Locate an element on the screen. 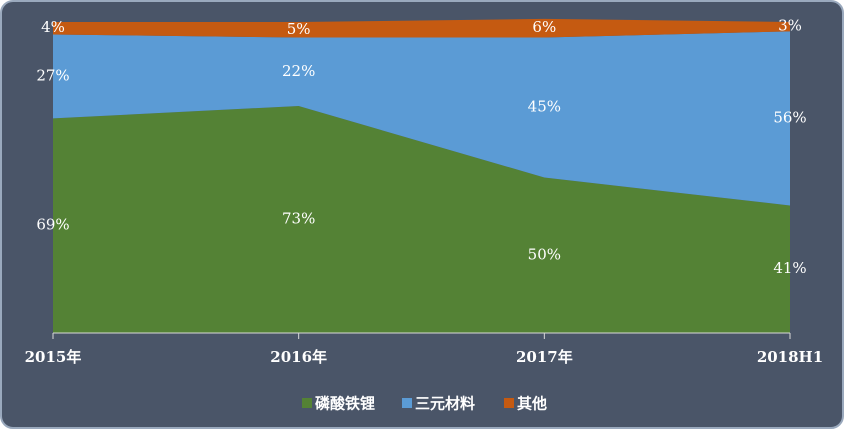 The width and height of the screenshot is (844, 429). data-label: 41% is located at coordinates (789, 268).